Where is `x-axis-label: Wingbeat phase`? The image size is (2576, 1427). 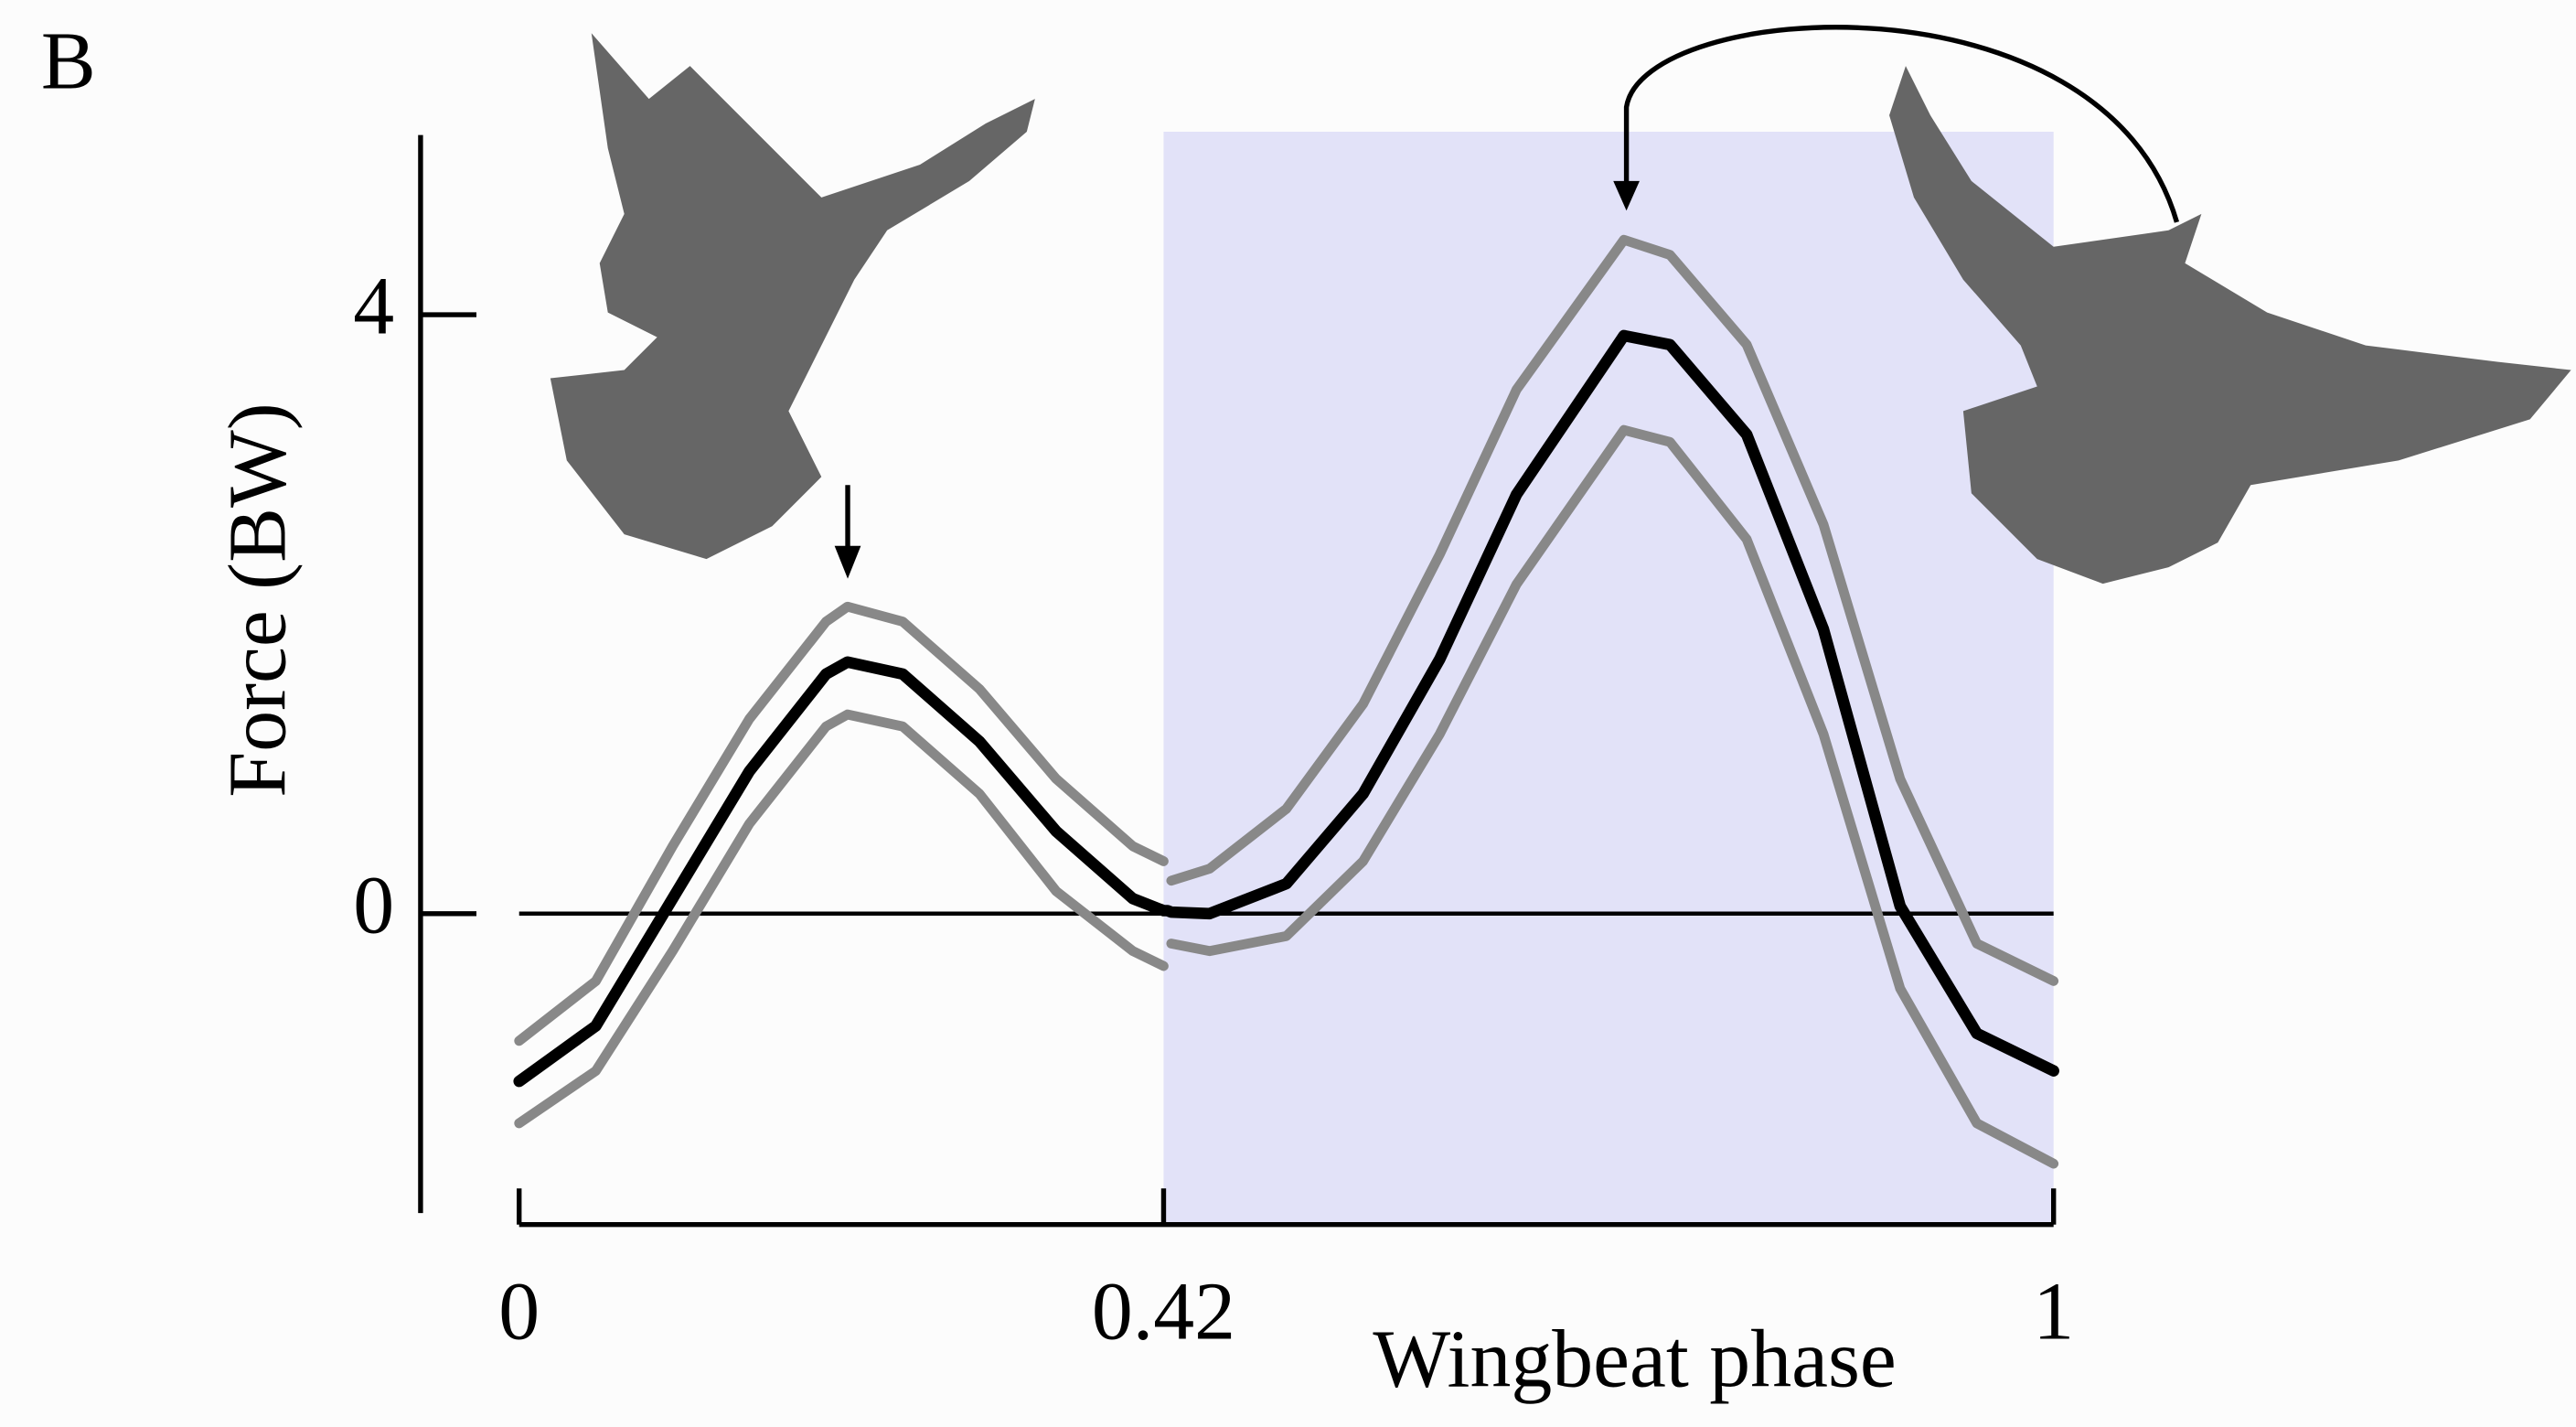
x-axis-label: Wingbeat phase is located at coordinates (1634, 1359).